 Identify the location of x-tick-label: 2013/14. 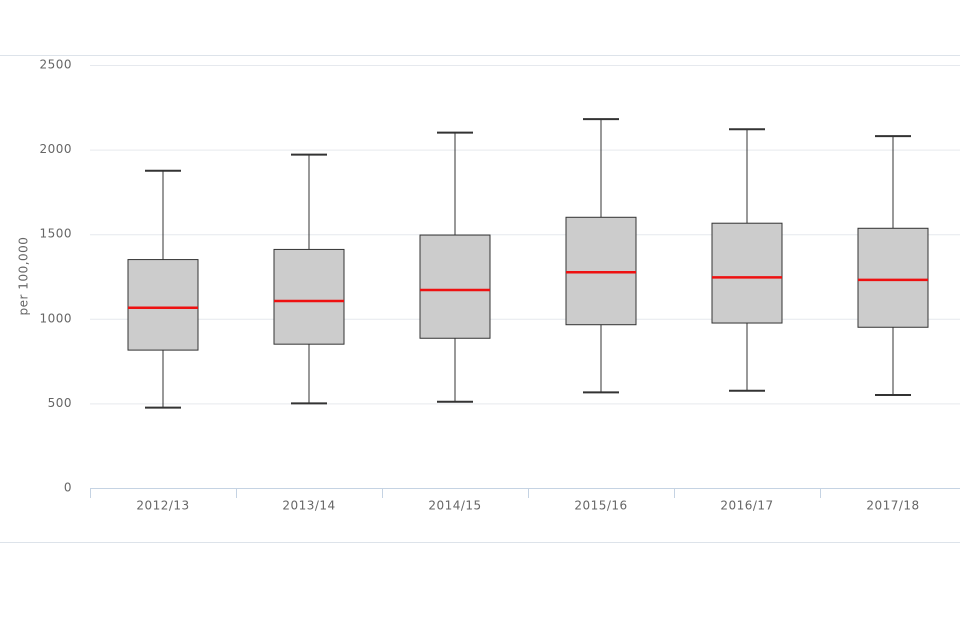
(308, 506).